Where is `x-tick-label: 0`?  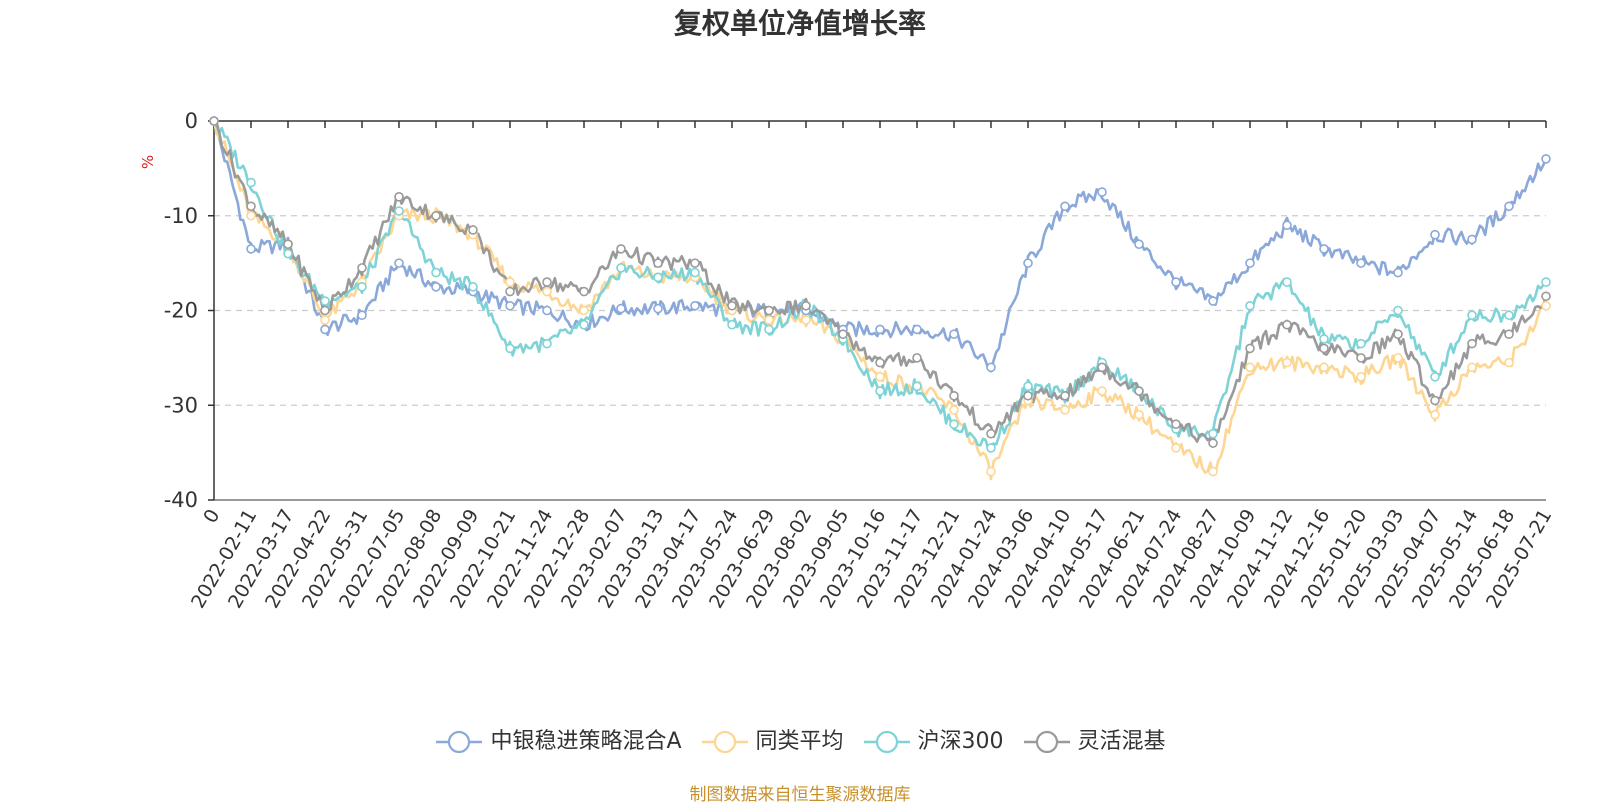 x-tick-label: 0 is located at coordinates (211, 516).